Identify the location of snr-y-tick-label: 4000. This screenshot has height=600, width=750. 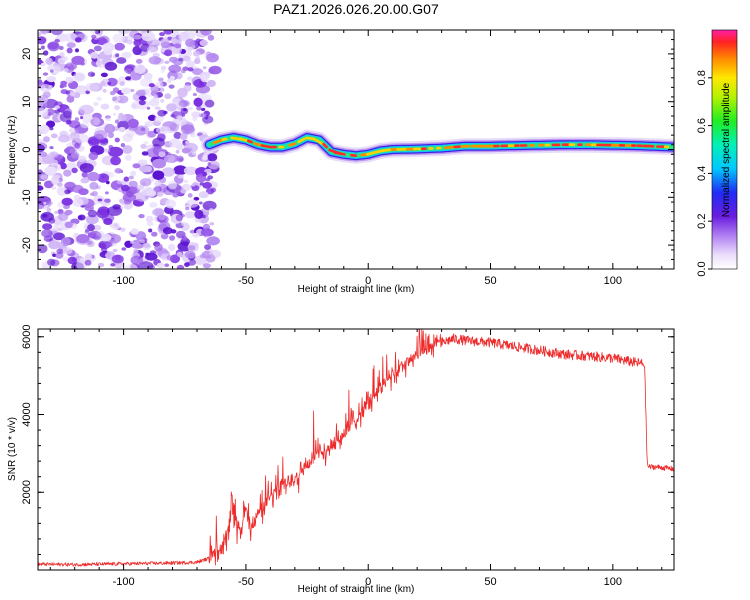
(27, 414).